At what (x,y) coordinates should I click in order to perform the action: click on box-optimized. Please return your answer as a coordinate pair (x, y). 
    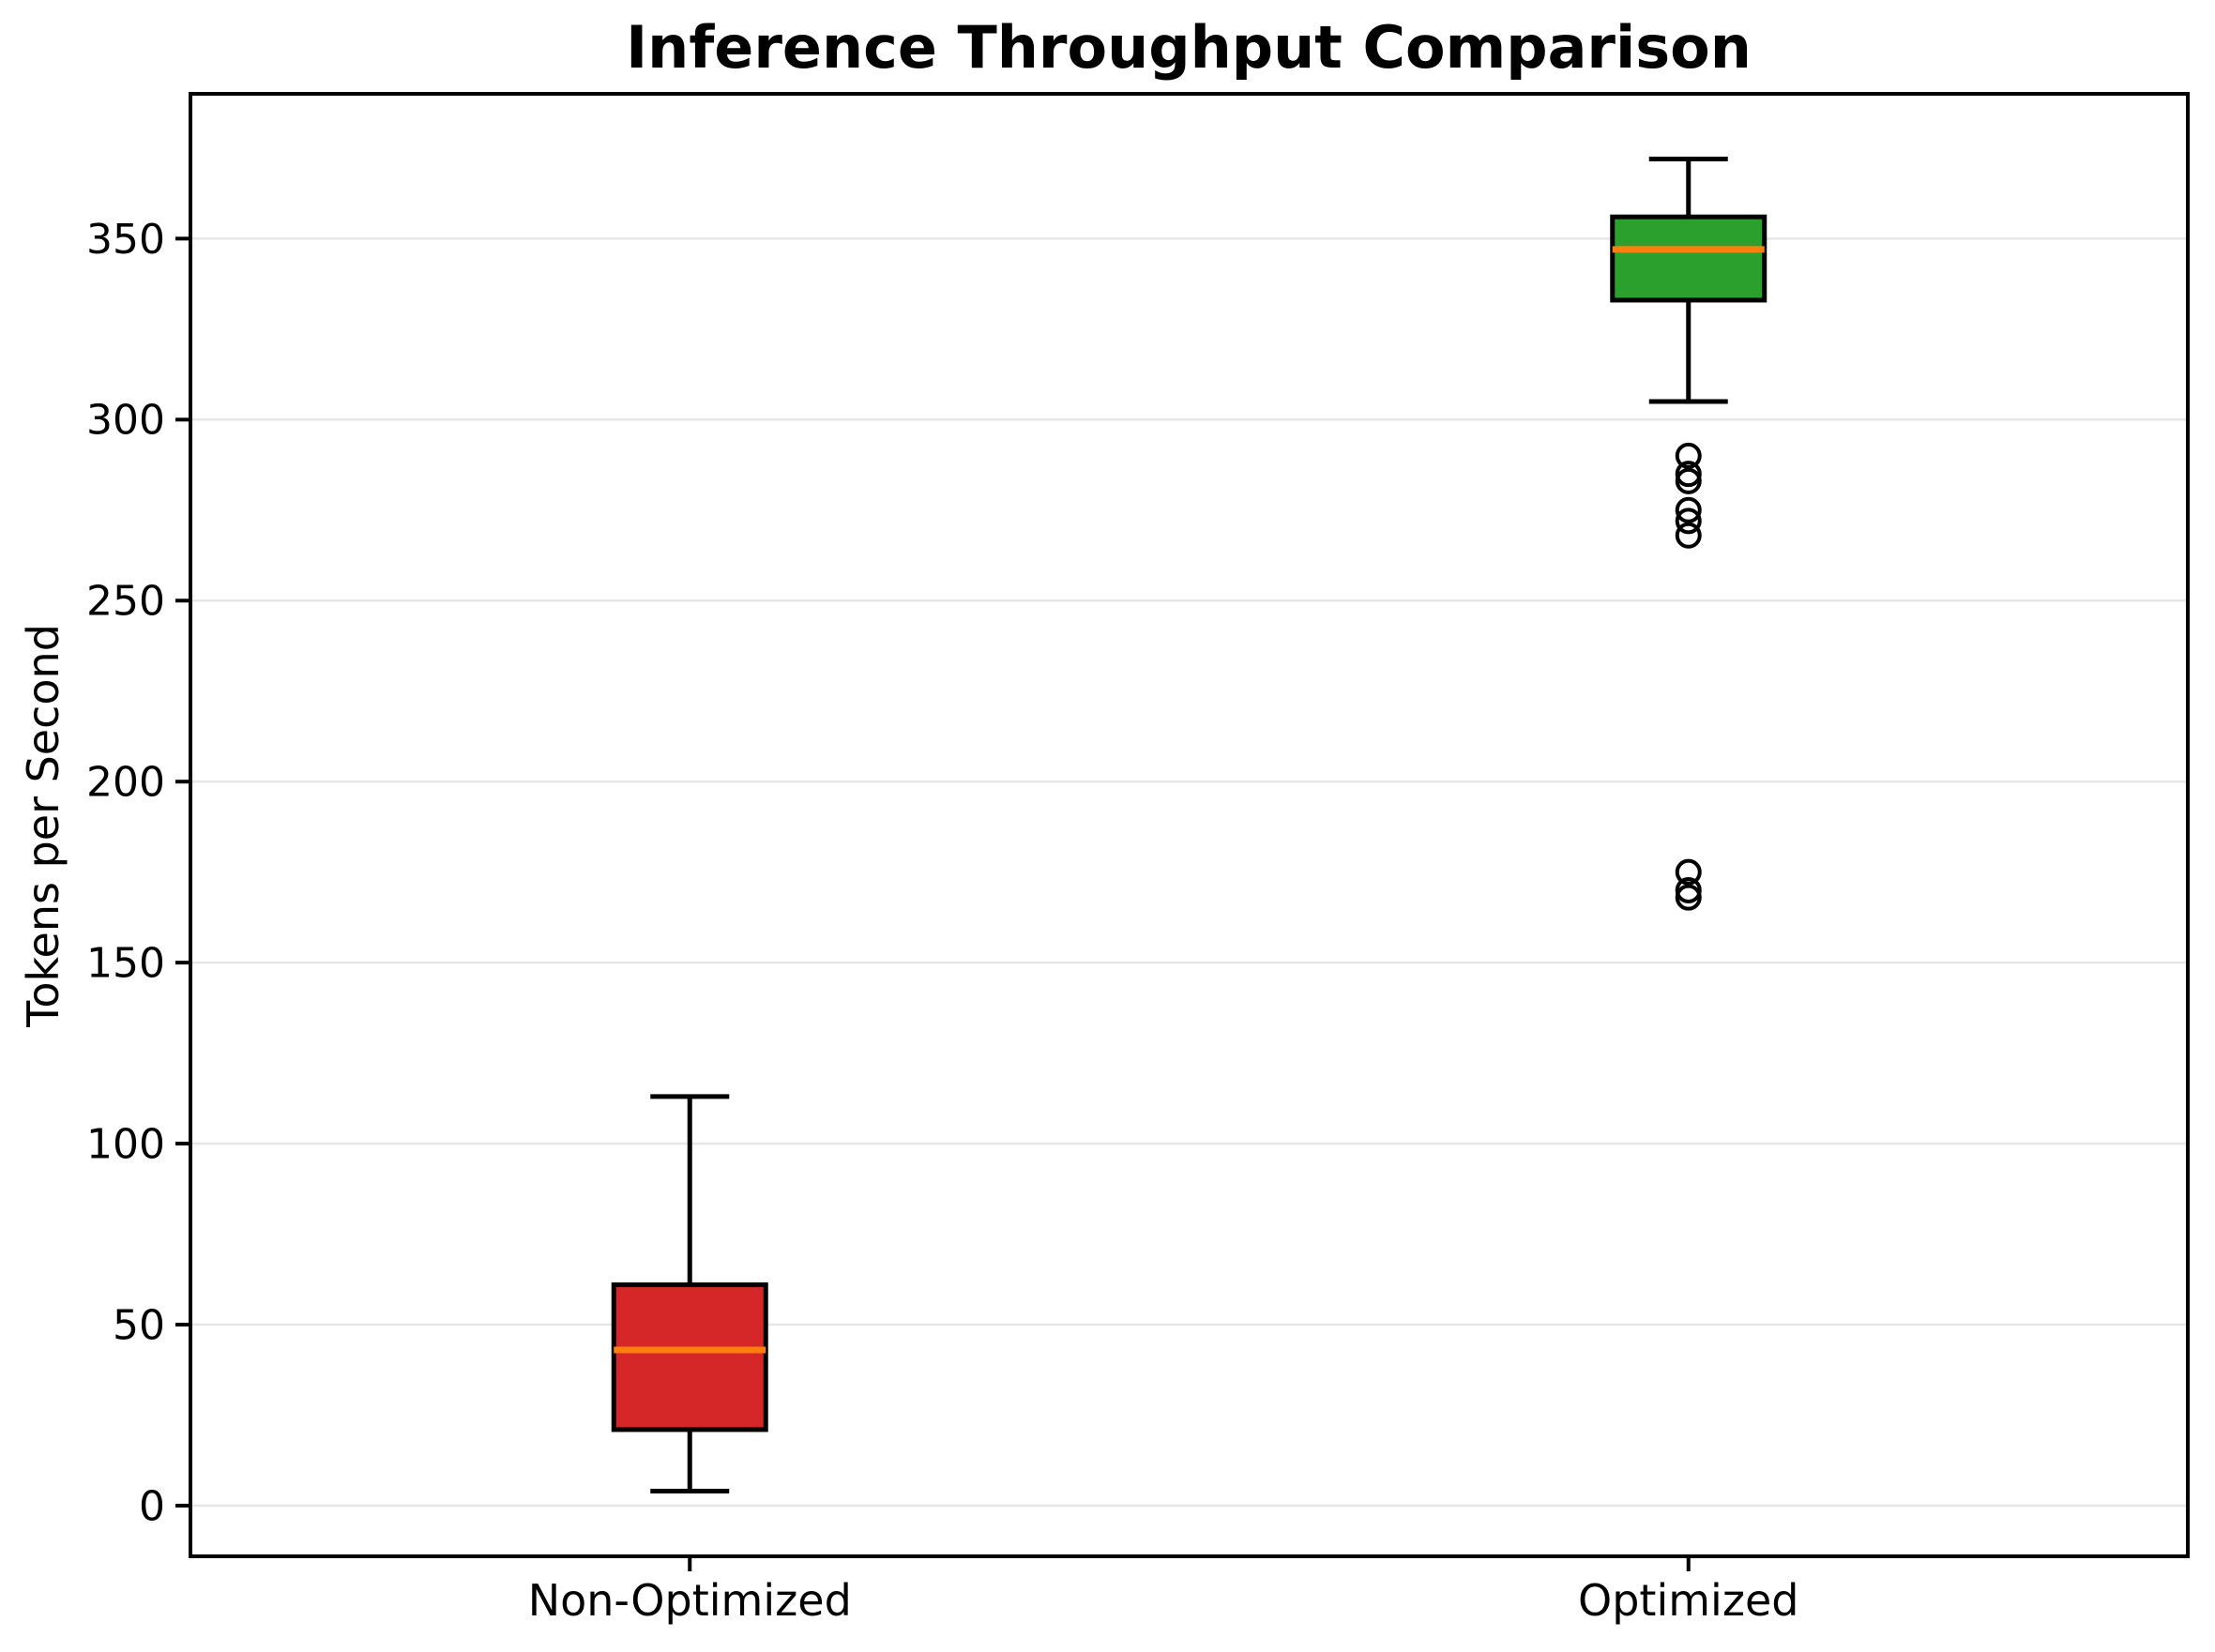
    Looking at the image, I should click on (1688, 258).